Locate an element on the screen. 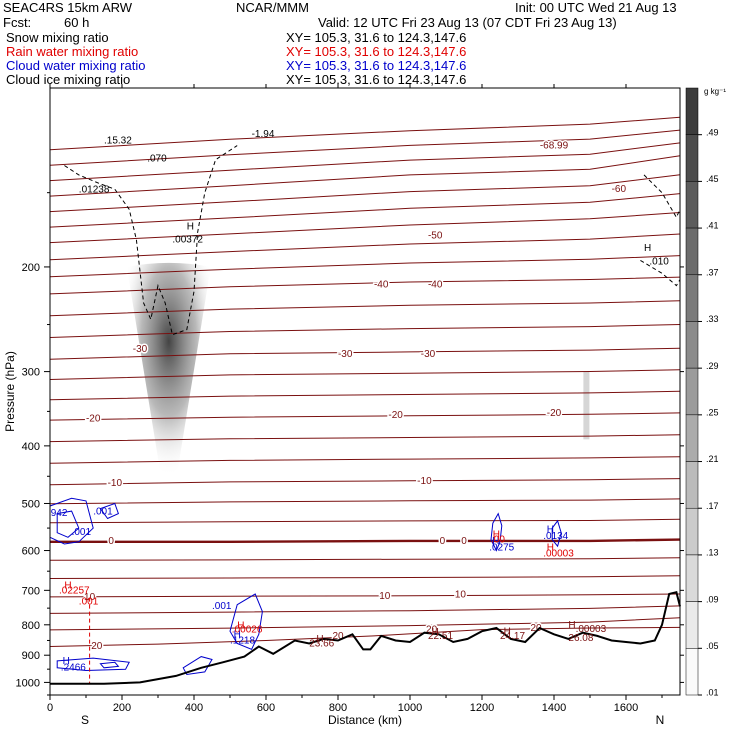 Image resolution: width=740 pixels, height=740 pixels. temperature-label: -40 is located at coordinates (435, 284).